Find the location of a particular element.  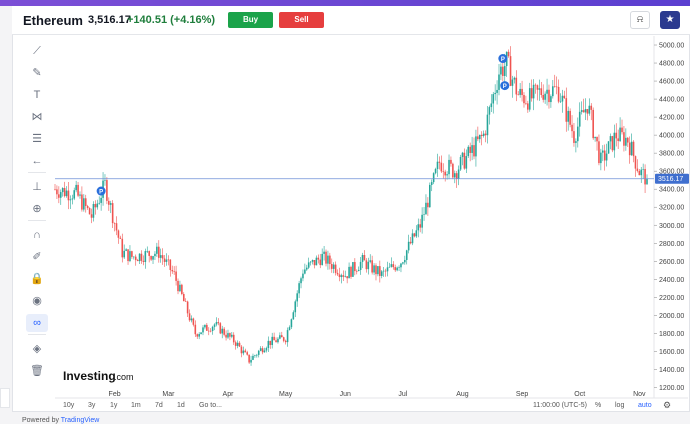

fib-levels-icon: ☰ is located at coordinates (37, 139).